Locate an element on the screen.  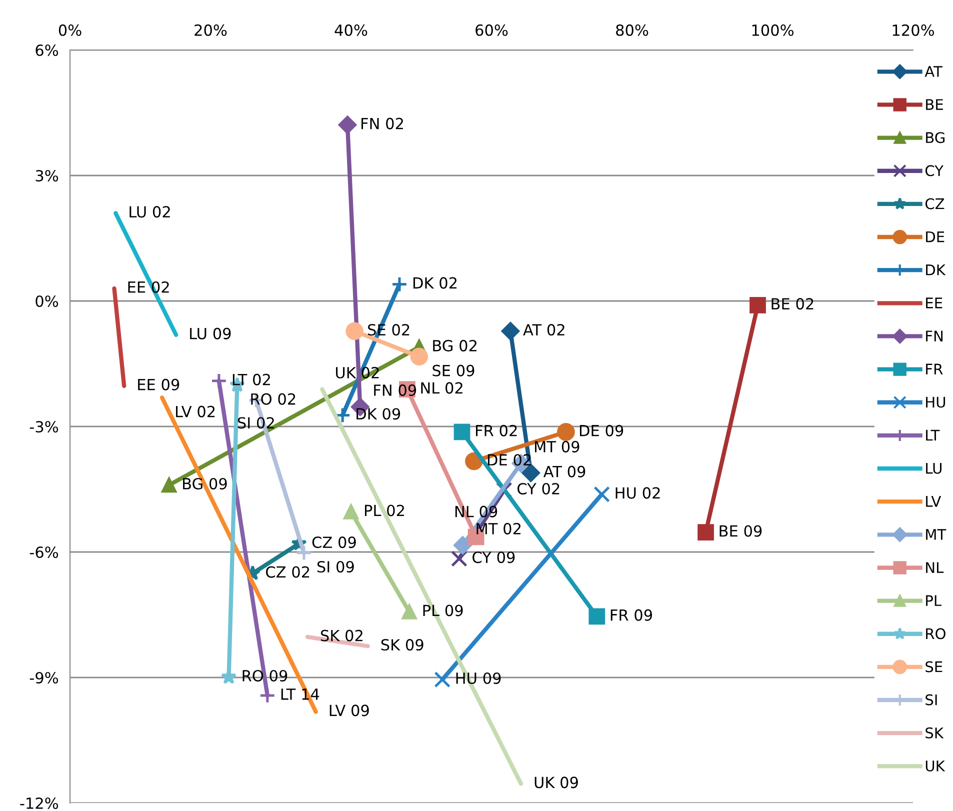
y-tick-label: -12% is located at coordinates (39, 803).